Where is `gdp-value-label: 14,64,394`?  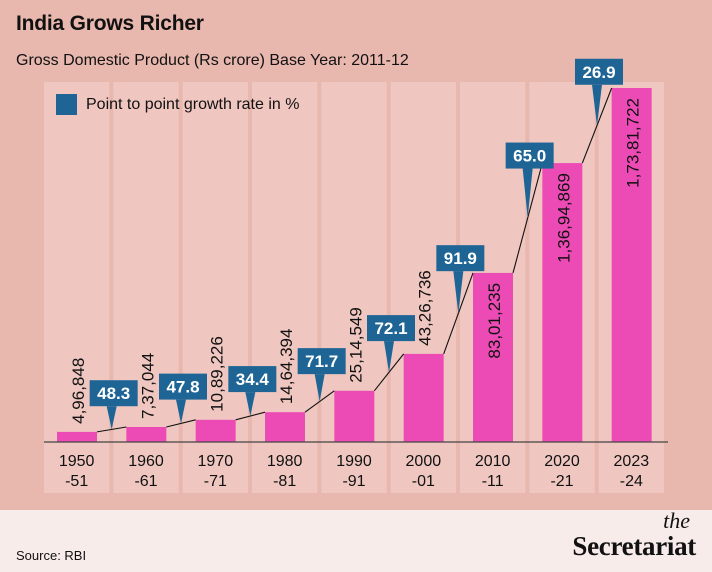 gdp-value-label: 14,64,394 is located at coordinates (286, 367).